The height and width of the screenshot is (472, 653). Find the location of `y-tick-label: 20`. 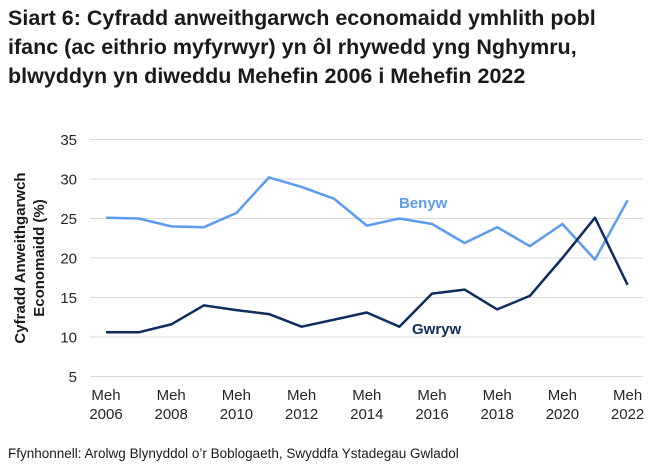

y-tick-label: 20 is located at coordinates (68, 259).